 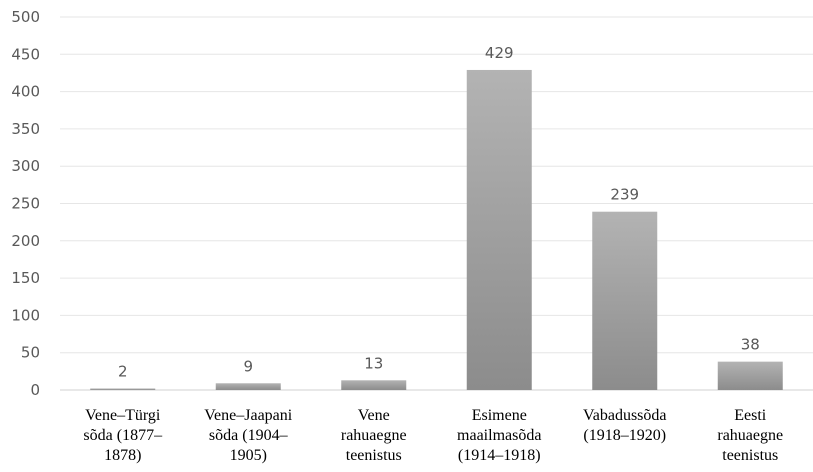 I want to click on y-tick-label: 200, so click(x=25, y=241).